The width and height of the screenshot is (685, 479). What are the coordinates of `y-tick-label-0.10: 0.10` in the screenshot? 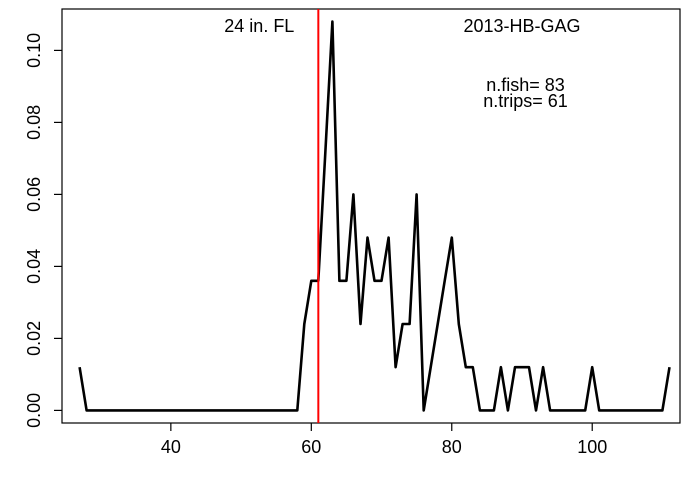 It's located at (34, 50).